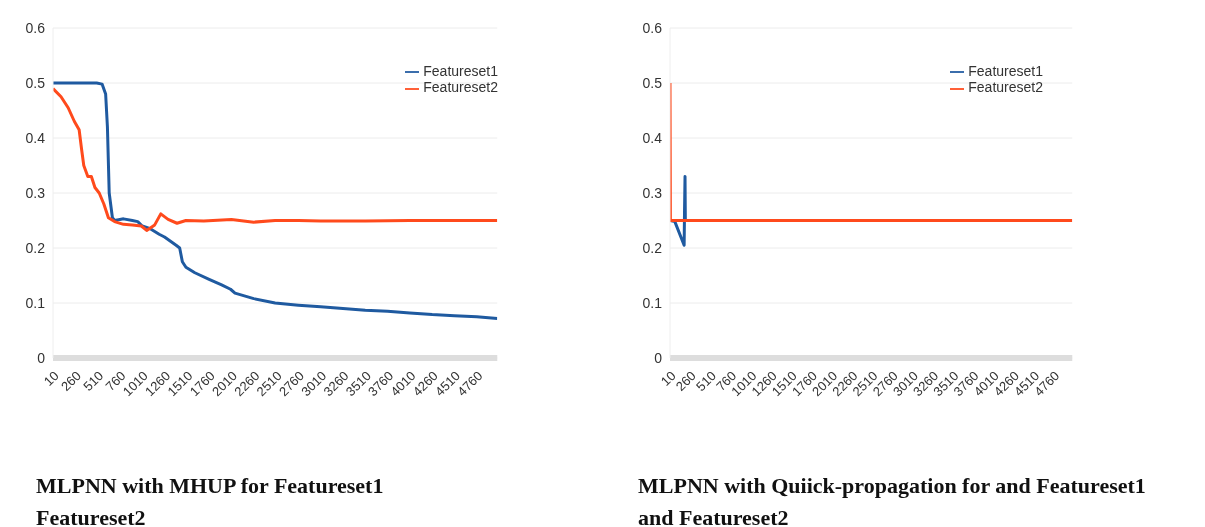 This screenshot has height=527, width=1205. I want to click on text: MLPNN with MHUP for Featureset1 Featureset2, so click(210, 499).